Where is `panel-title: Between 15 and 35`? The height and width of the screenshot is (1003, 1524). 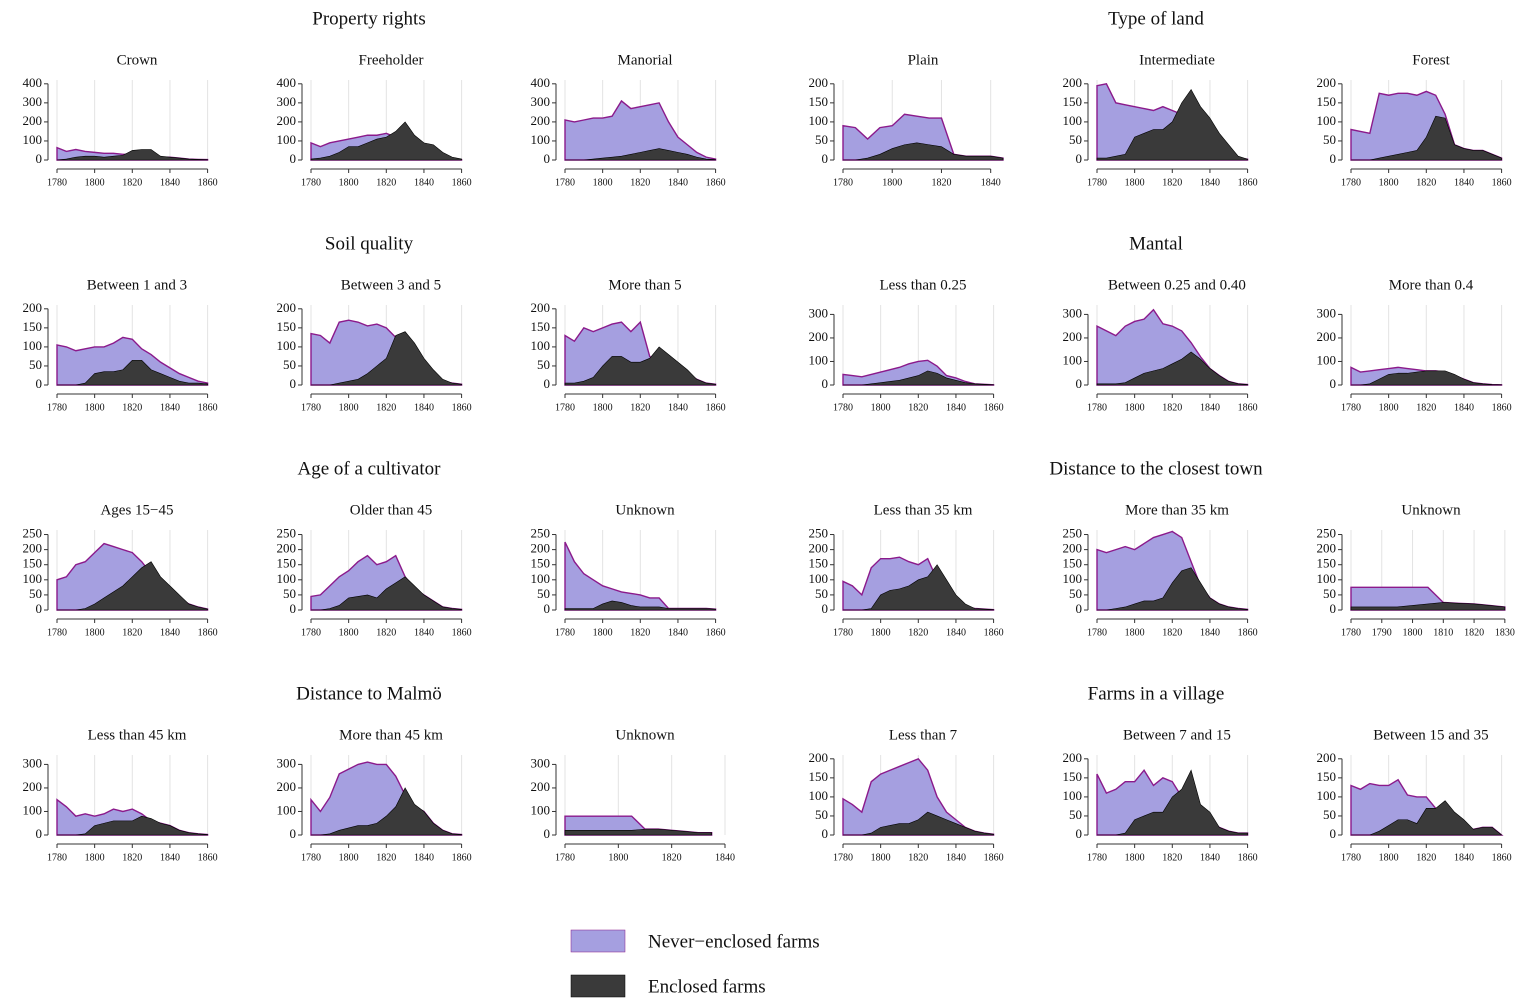 panel-title: Between 15 and 35 is located at coordinates (1430, 735).